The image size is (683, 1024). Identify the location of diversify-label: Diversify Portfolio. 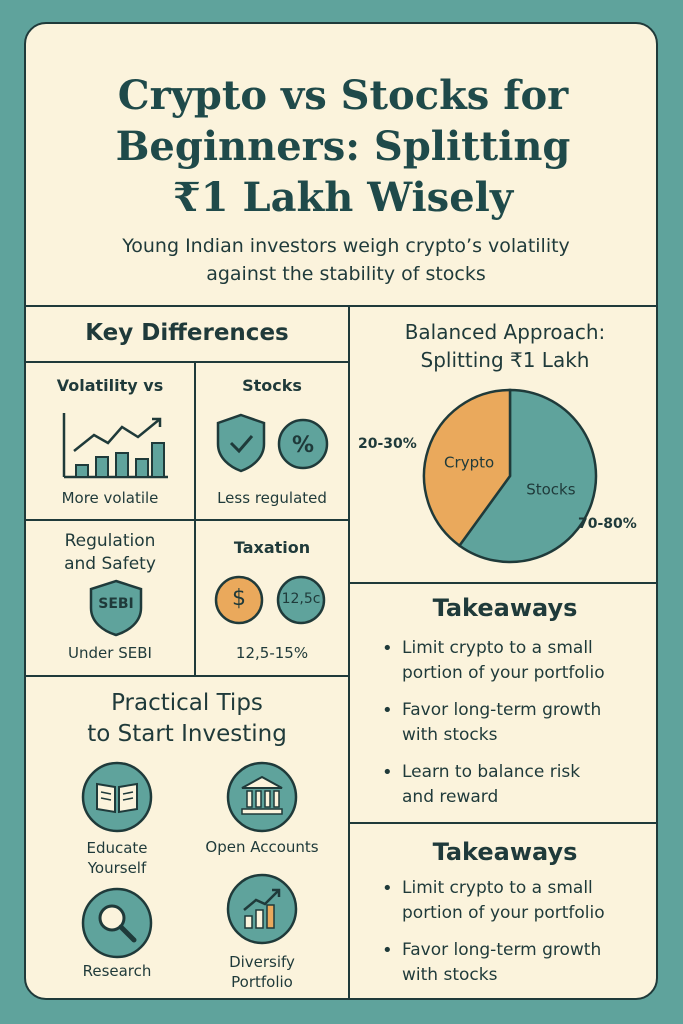
(262, 972).